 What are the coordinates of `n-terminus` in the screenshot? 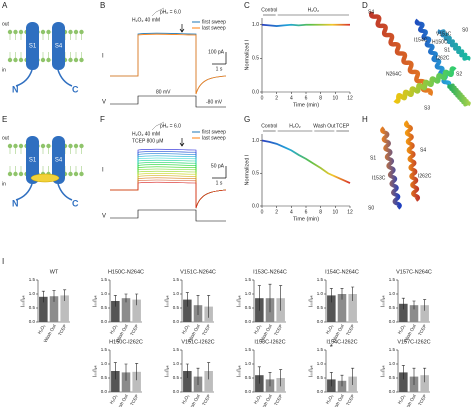 It's located at (24, 78).